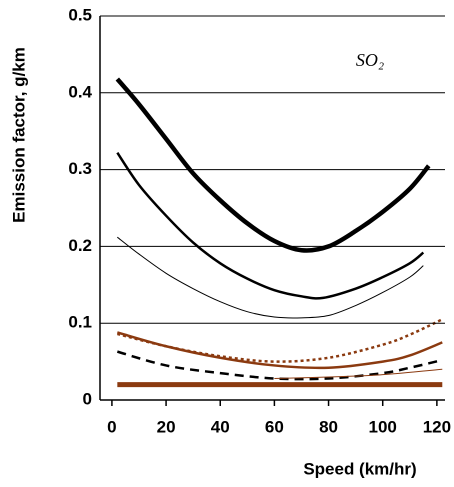 The image size is (454, 487). I want to click on x-tick-label: 120, so click(437, 426).